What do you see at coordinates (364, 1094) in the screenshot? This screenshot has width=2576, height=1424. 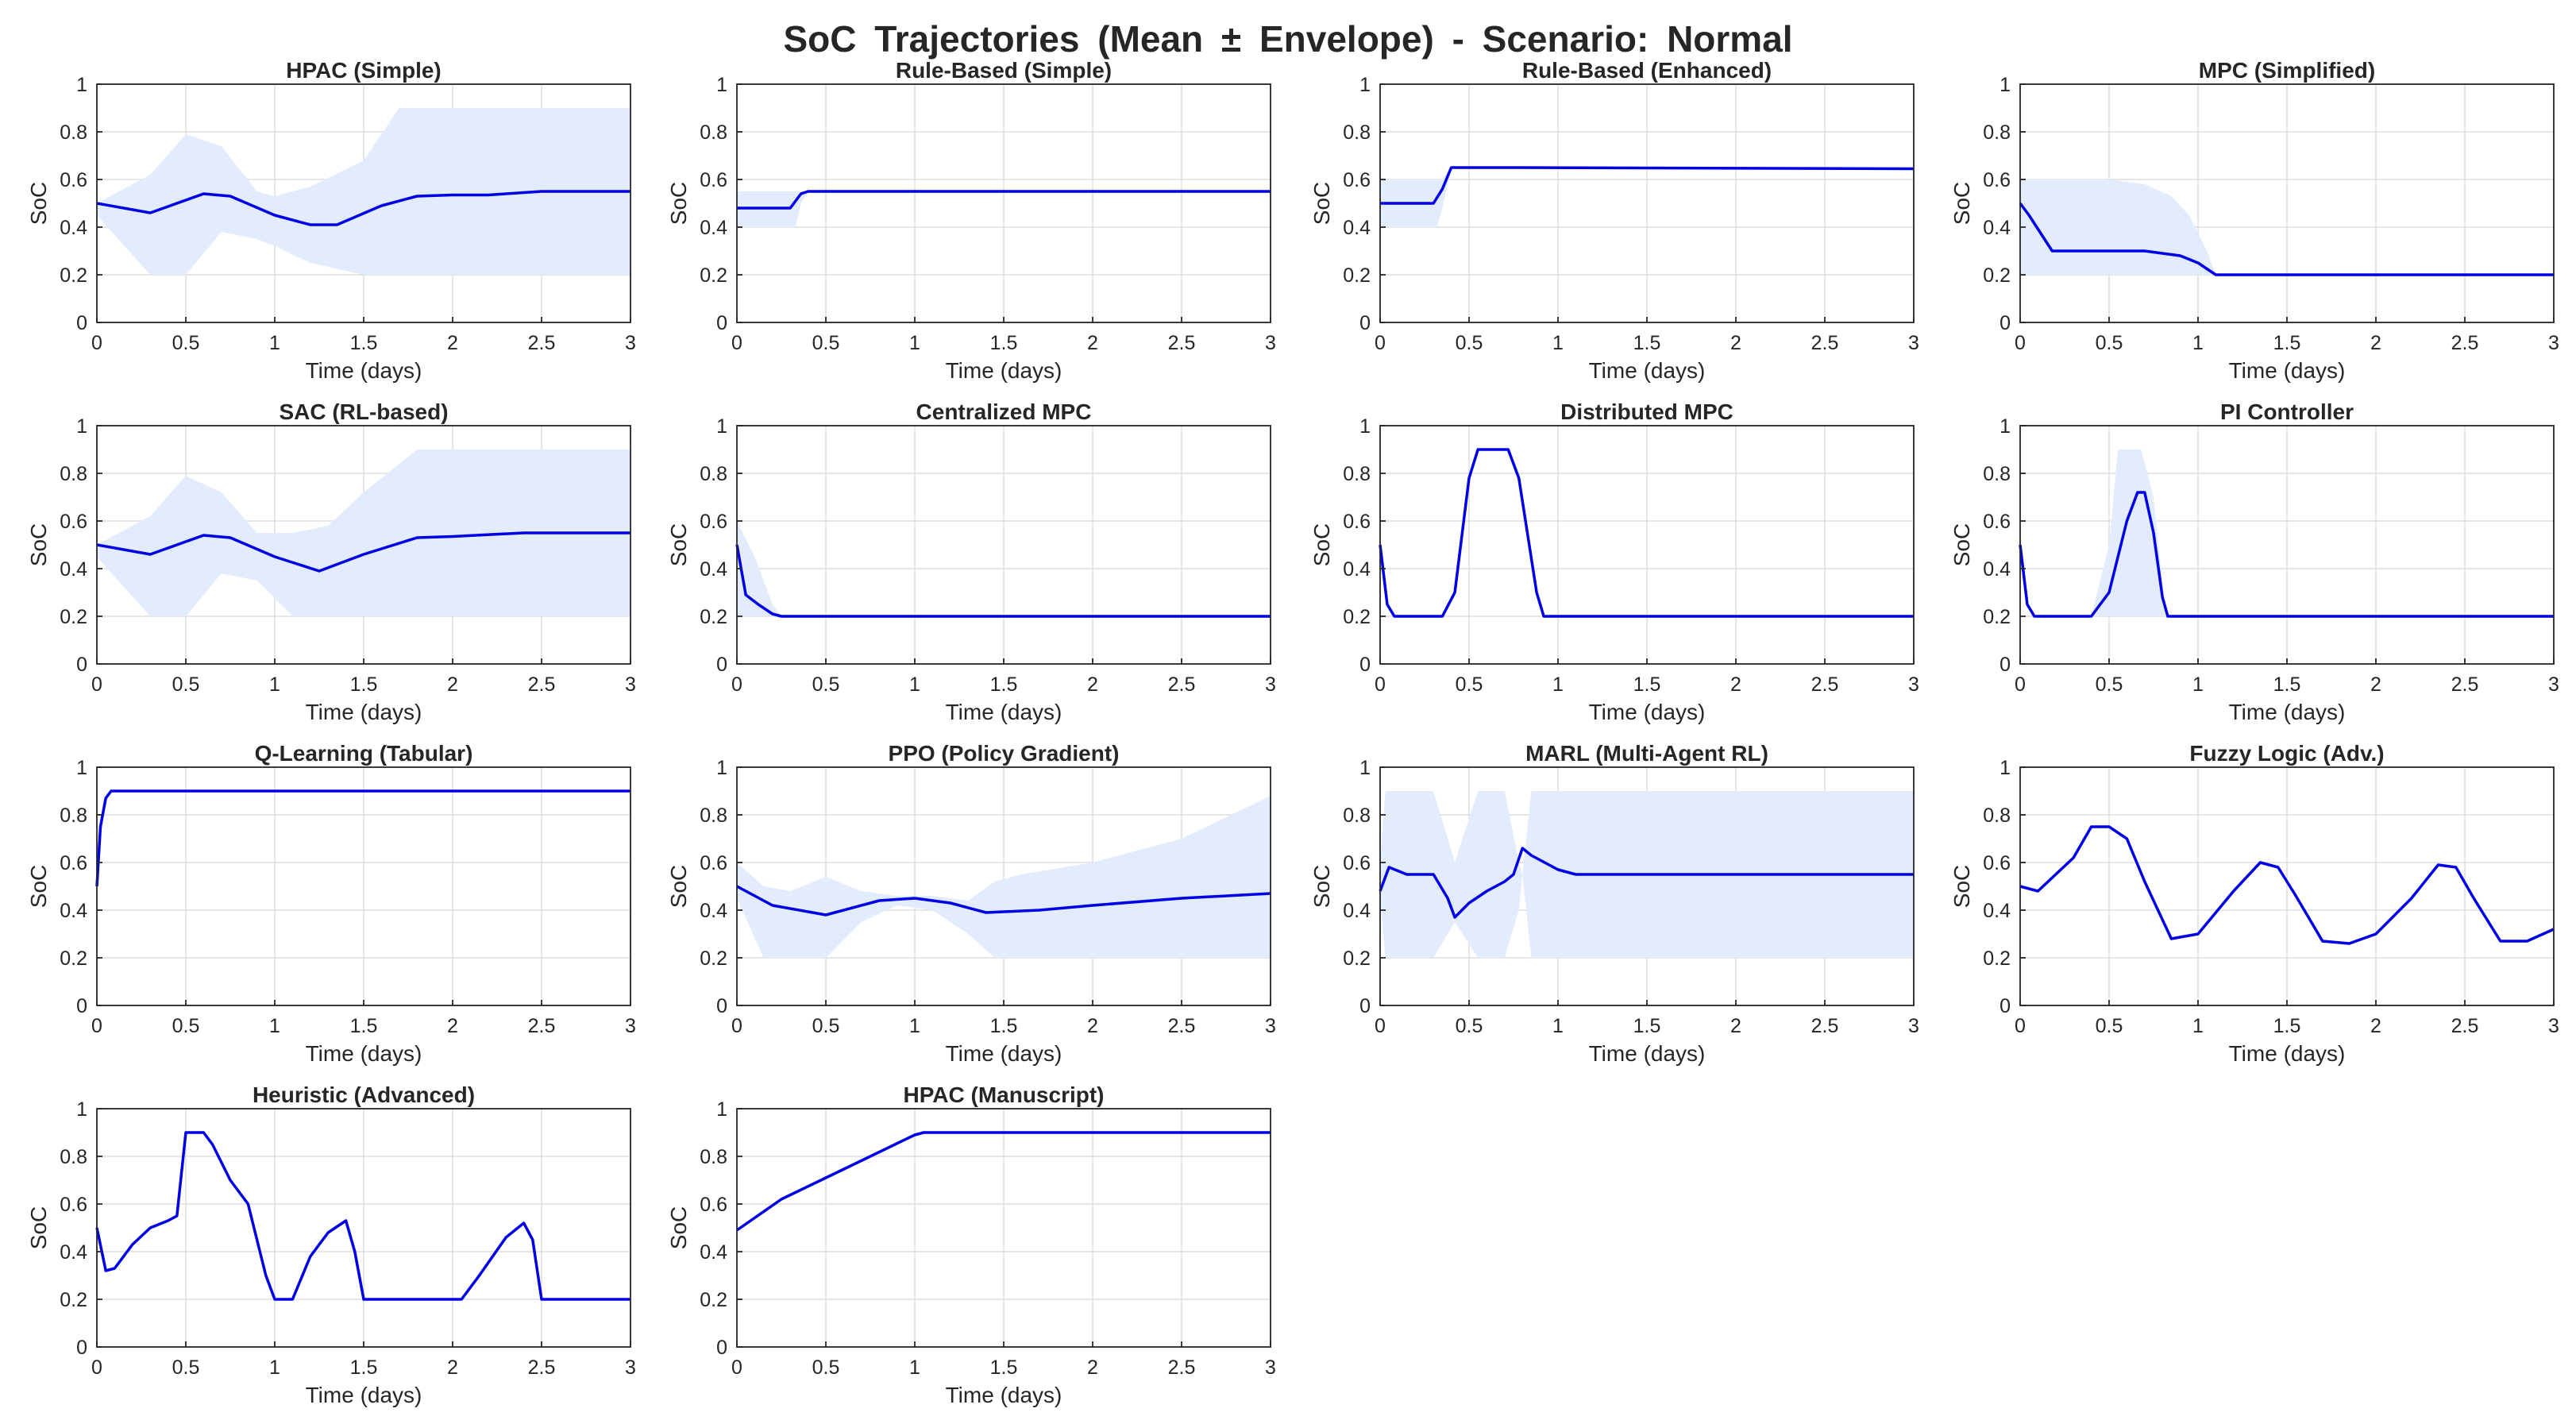 I see `subplot-title: Heuristic (Advanced)` at bounding box center [364, 1094].